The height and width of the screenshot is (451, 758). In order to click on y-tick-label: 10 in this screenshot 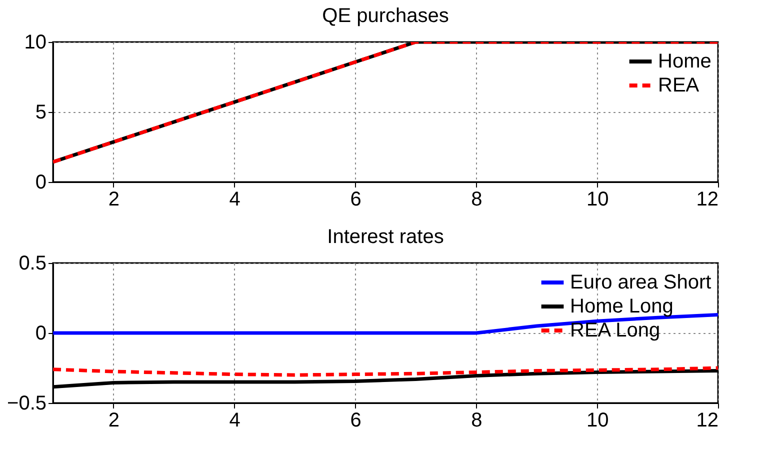, I will do `click(35, 43)`.